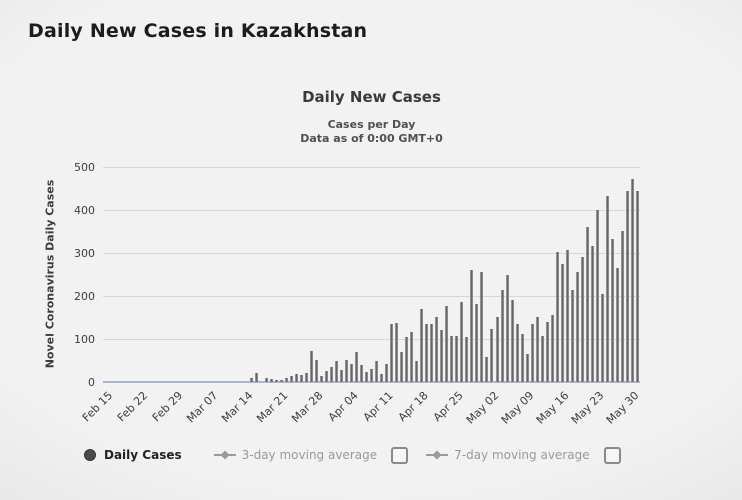 This screenshot has height=500, width=742. Describe the element at coordinates (198, 31) in the screenshot. I see `page-title: Daily New Cases in Kazakhstan` at that location.